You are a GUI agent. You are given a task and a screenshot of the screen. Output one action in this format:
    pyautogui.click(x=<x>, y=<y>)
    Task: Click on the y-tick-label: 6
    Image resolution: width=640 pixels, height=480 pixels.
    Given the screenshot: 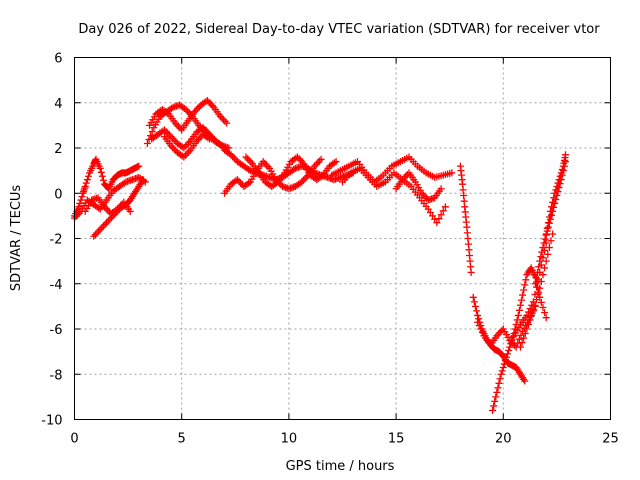 What is the action you would take?
    pyautogui.click(x=58, y=59)
    